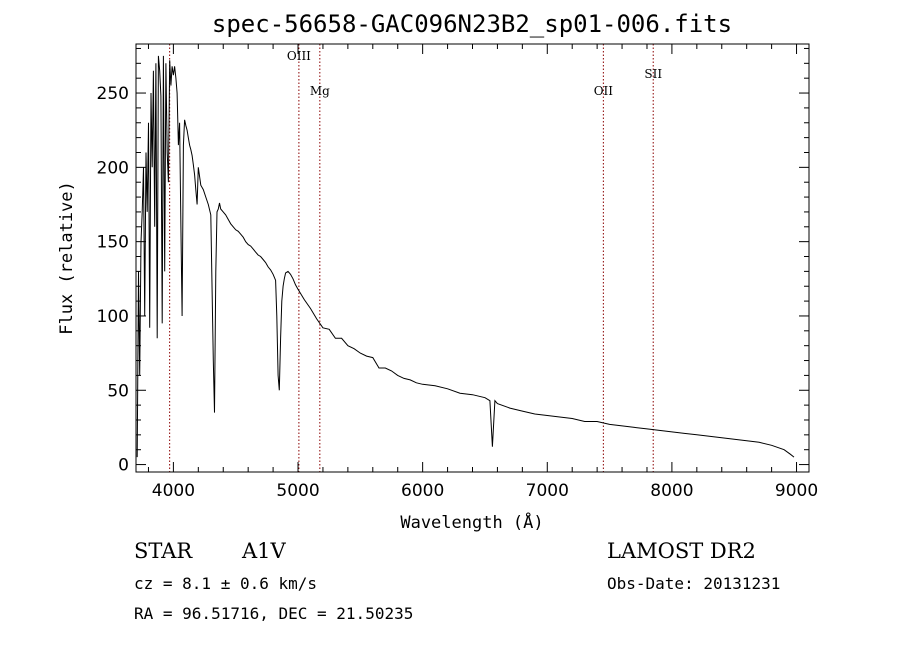  Describe the element at coordinates (796, 491) in the screenshot. I see `x-tick-label: 9000` at that location.